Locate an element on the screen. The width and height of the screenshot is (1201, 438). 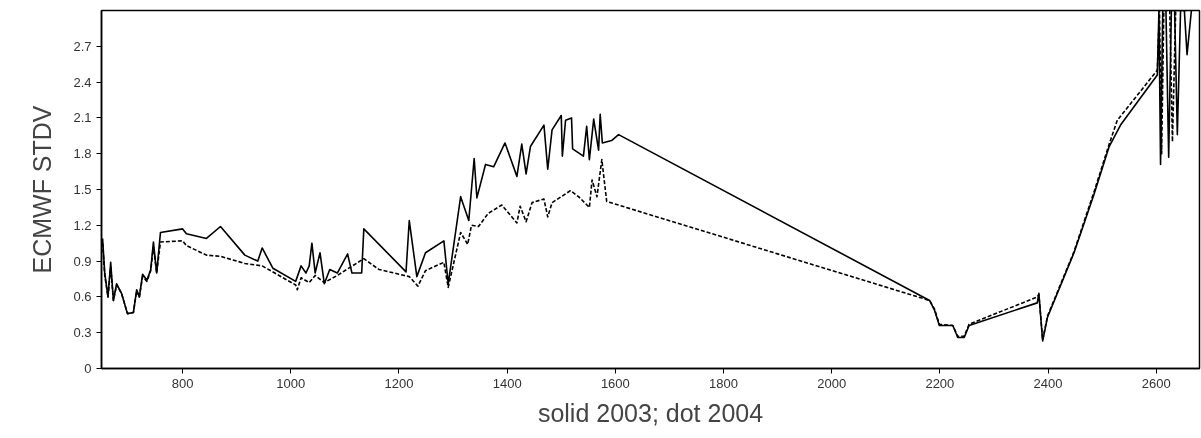
y-tick-label: 0.9 is located at coordinates (82, 261).